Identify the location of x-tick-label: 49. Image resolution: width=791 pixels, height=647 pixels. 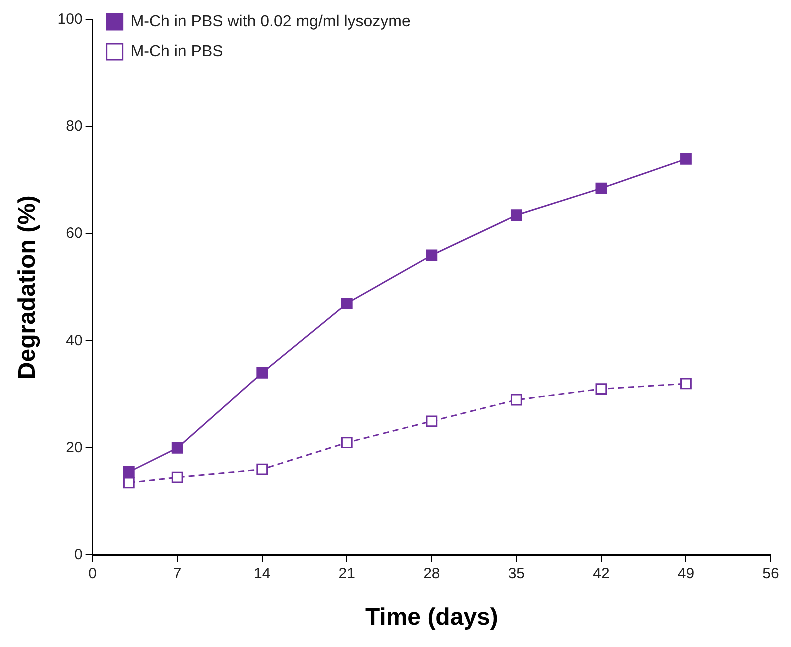
(686, 573).